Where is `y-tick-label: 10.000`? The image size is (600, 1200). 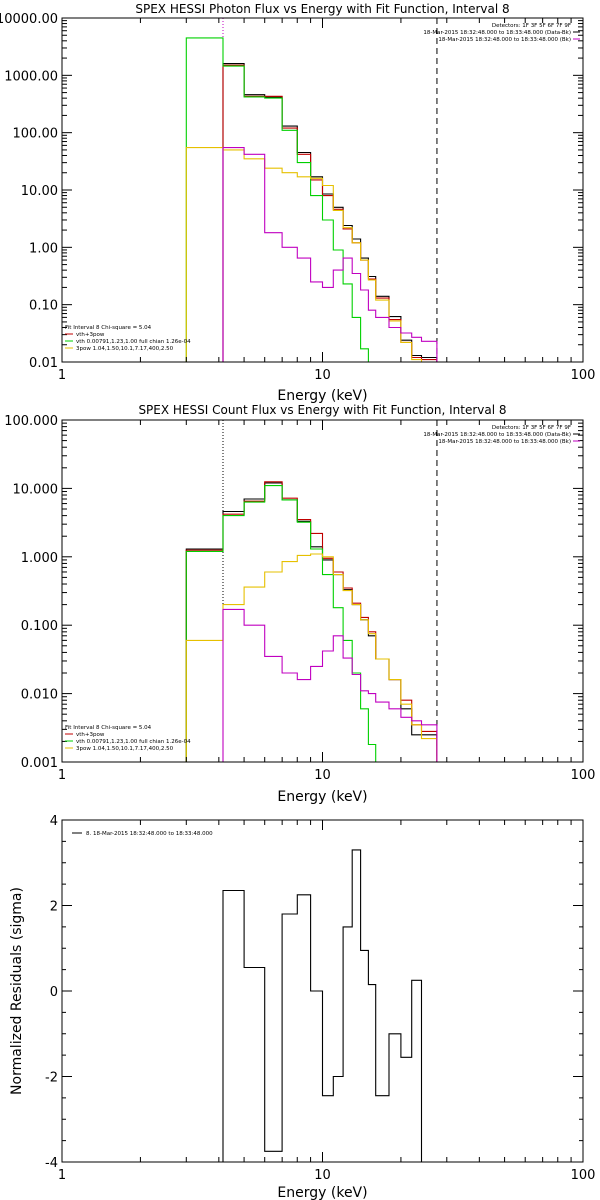 y-tick-label: 10.000 is located at coordinates (36, 489).